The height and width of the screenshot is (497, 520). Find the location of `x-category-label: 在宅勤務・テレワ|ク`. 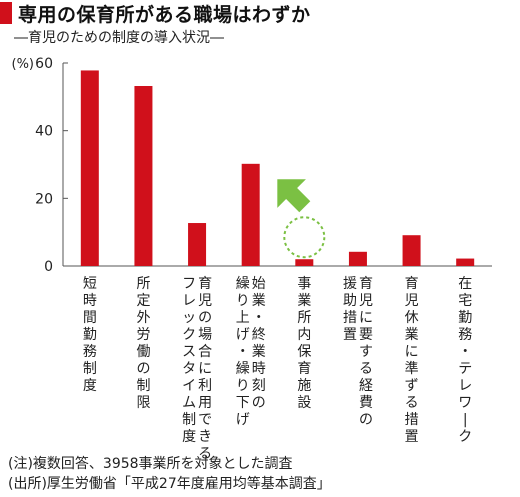

x-category-label: 在宅勤務・テレワ|ク is located at coordinates (465, 360).